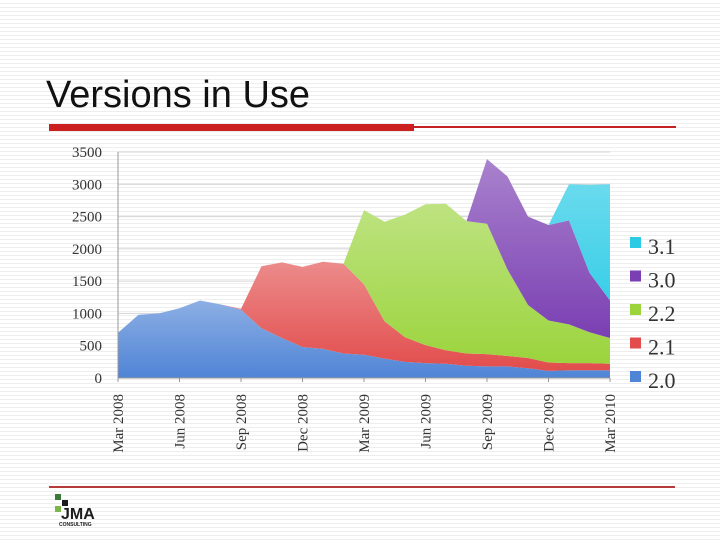 The height and width of the screenshot is (540, 720). Describe the element at coordinates (242, 422) in the screenshot. I see `x-tick-label: Sep 2008` at that location.